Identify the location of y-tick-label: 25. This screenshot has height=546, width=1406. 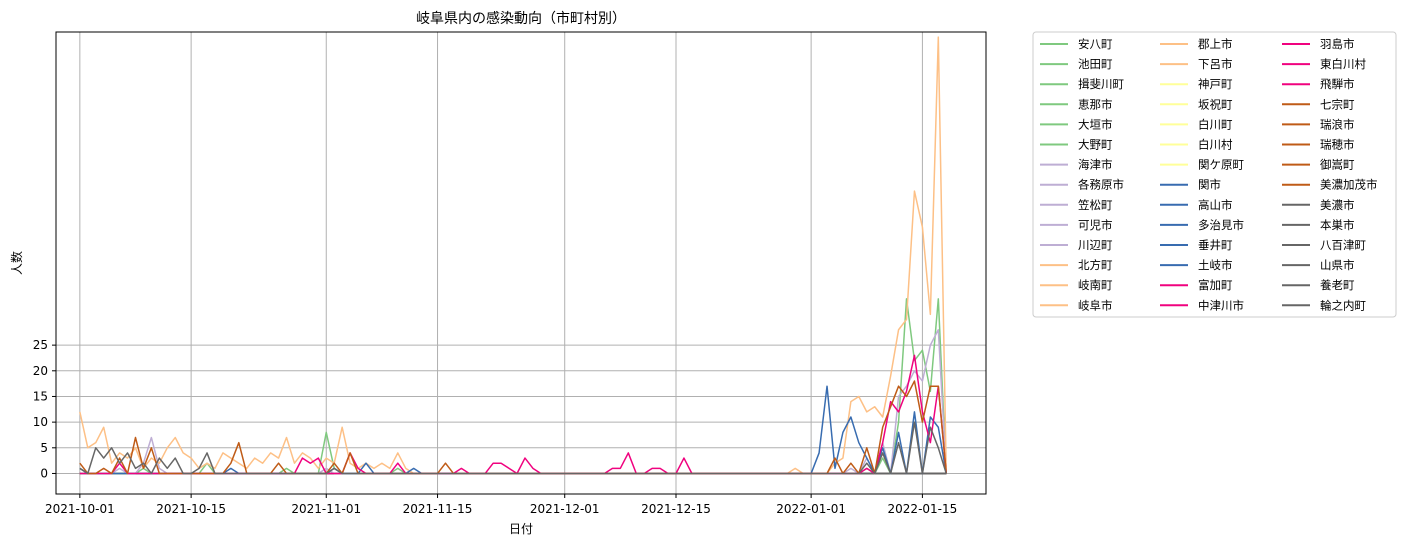
(40, 345).